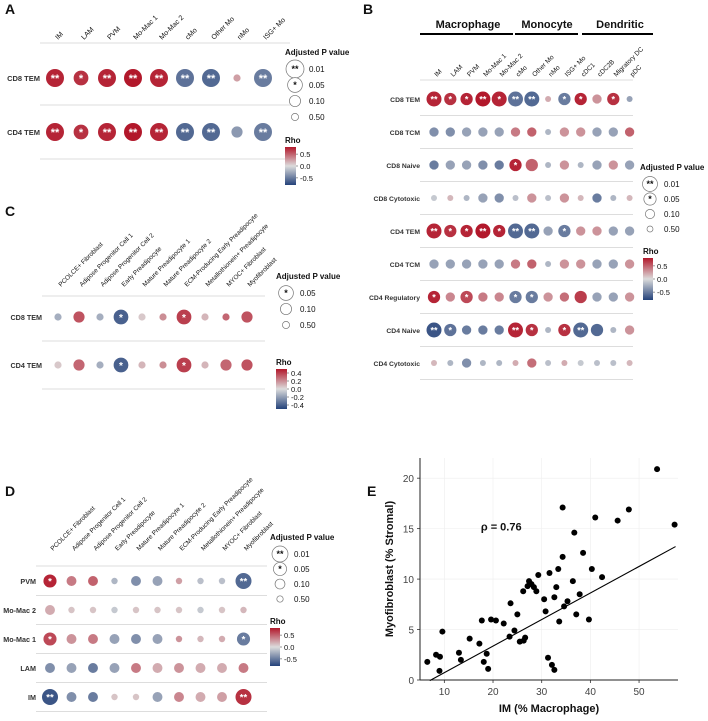  Describe the element at coordinates (10, 491) in the screenshot. I see `panel-letter-d: D` at that location.